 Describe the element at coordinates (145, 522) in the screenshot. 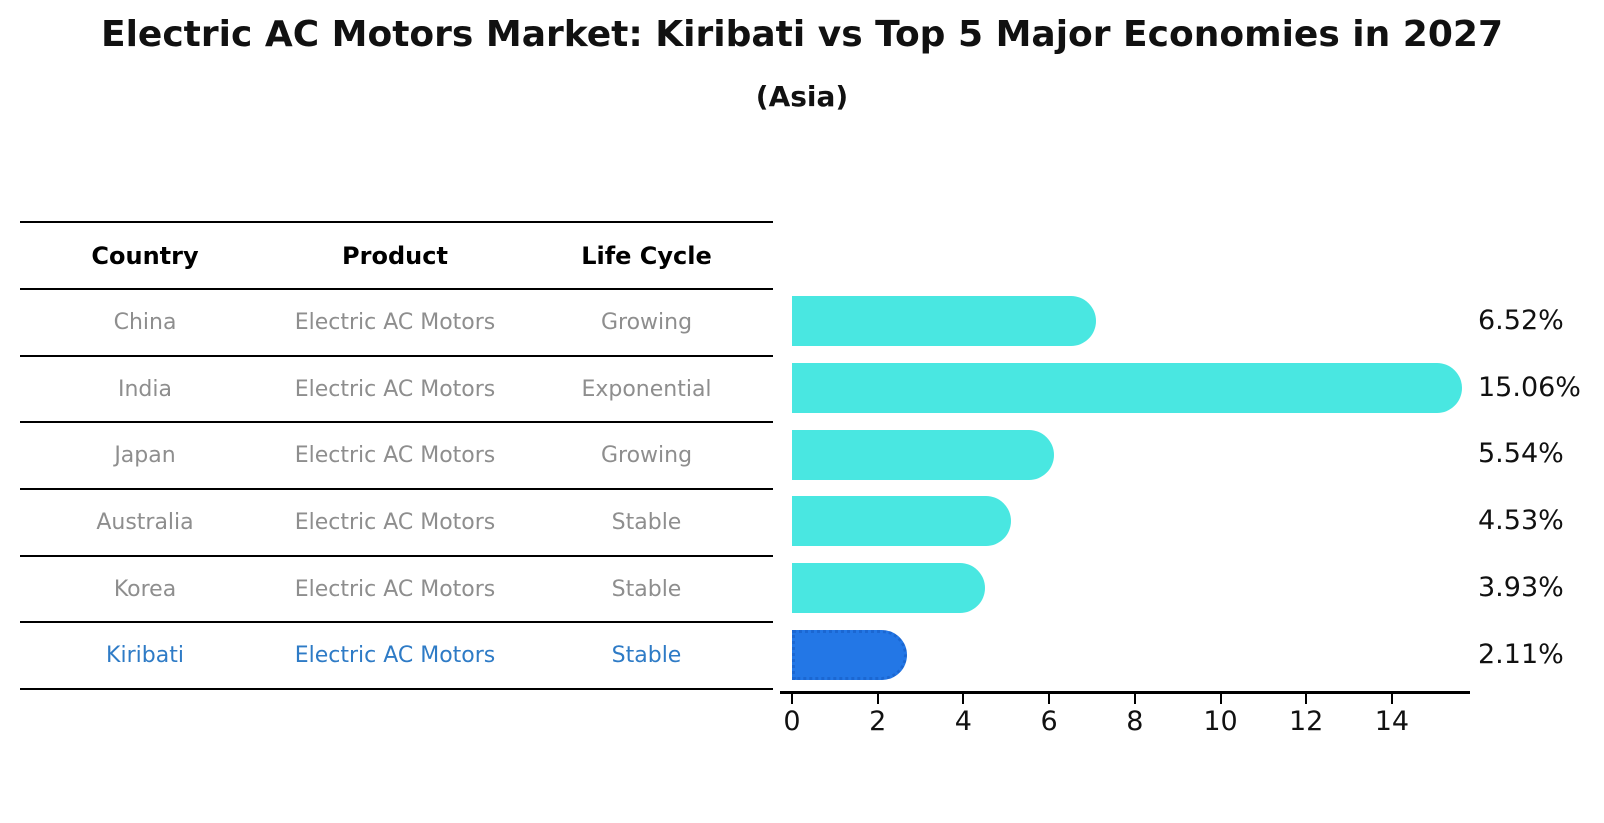

I see `cell-country: Australia` at that location.